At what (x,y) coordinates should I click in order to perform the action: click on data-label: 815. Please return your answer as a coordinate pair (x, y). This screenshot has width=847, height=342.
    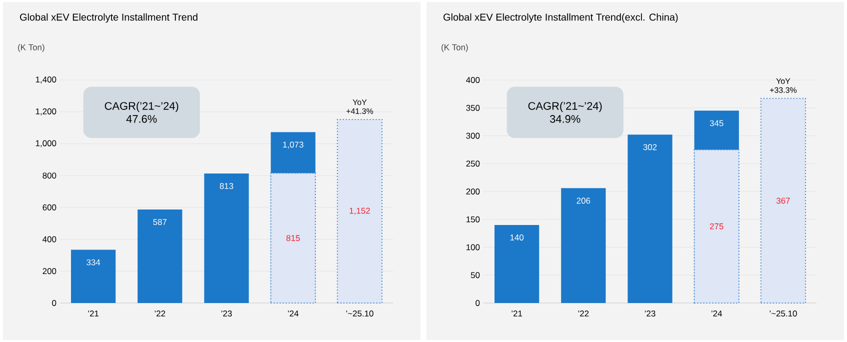
    Looking at the image, I should click on (293, 238).